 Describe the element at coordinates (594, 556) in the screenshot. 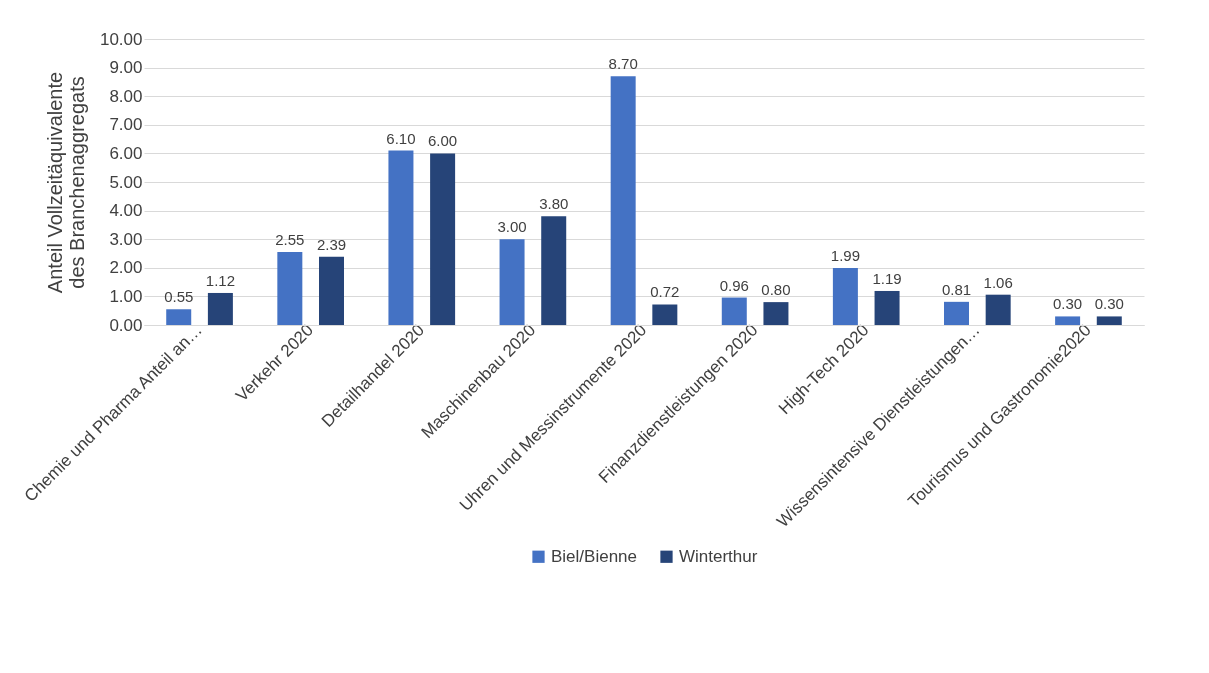

I see `legend-label: Biel/Bienne` at that location.